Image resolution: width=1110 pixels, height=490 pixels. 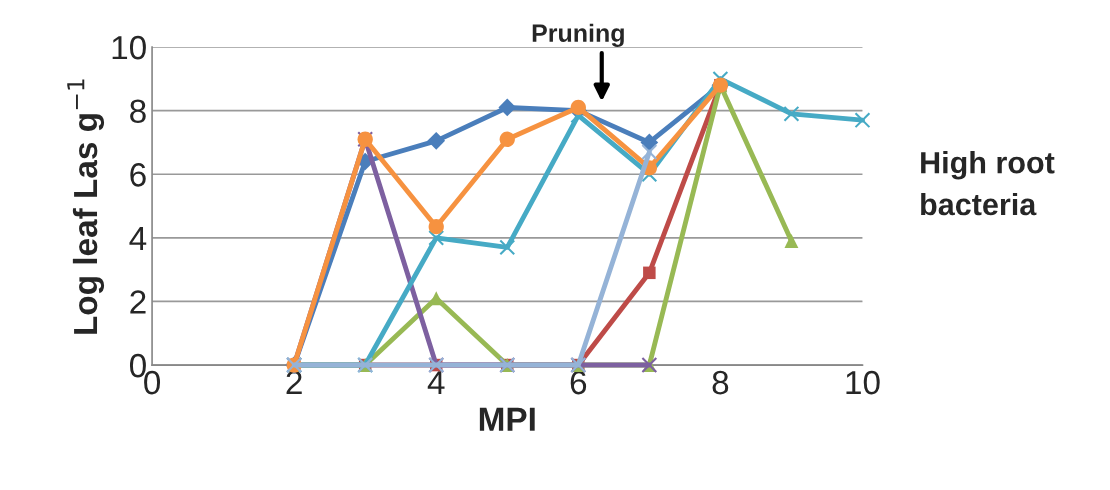 What do you see at coordinates (863, 382) in the screenshot?
I see `x-tick-label: 10` at bounding box center [863, 382].